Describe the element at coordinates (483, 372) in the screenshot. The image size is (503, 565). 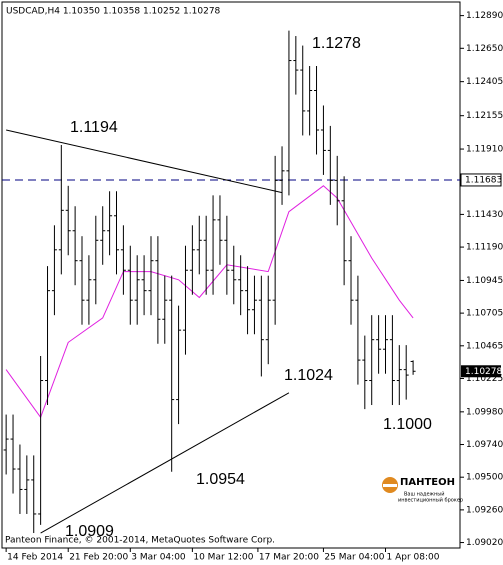
I see `price-tag-label: 1.10278` at that location.